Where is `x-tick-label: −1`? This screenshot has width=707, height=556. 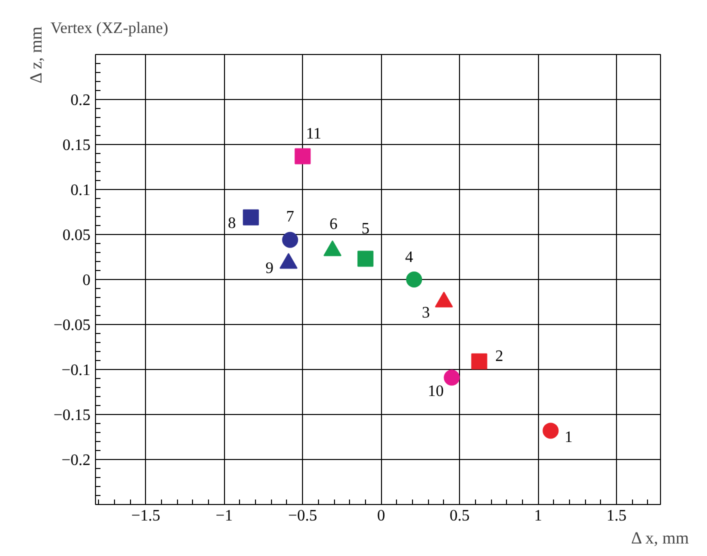
x-tick-label: −1 is located at coordinates (224, 516).